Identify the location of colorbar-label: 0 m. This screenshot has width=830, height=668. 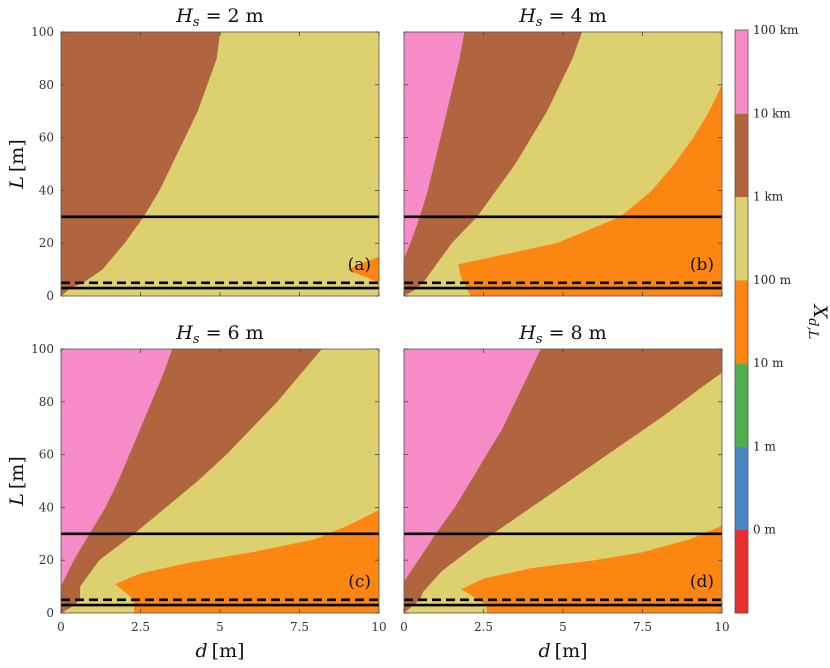
(764, 530).